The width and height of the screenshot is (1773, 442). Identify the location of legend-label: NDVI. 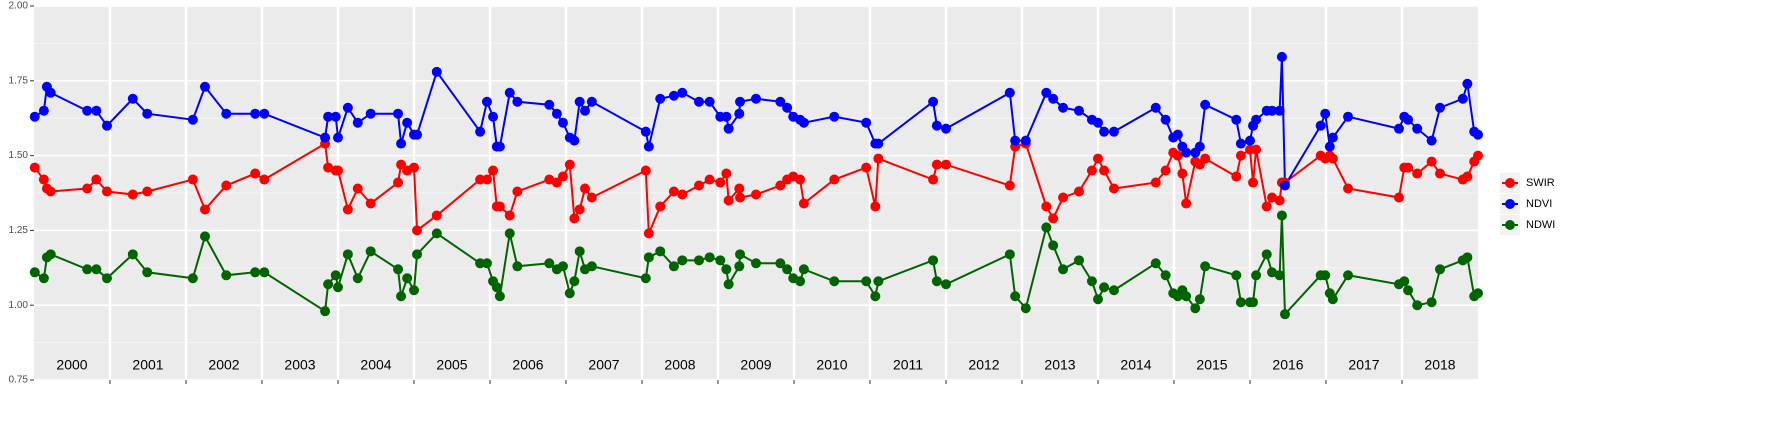
(1539, 204).